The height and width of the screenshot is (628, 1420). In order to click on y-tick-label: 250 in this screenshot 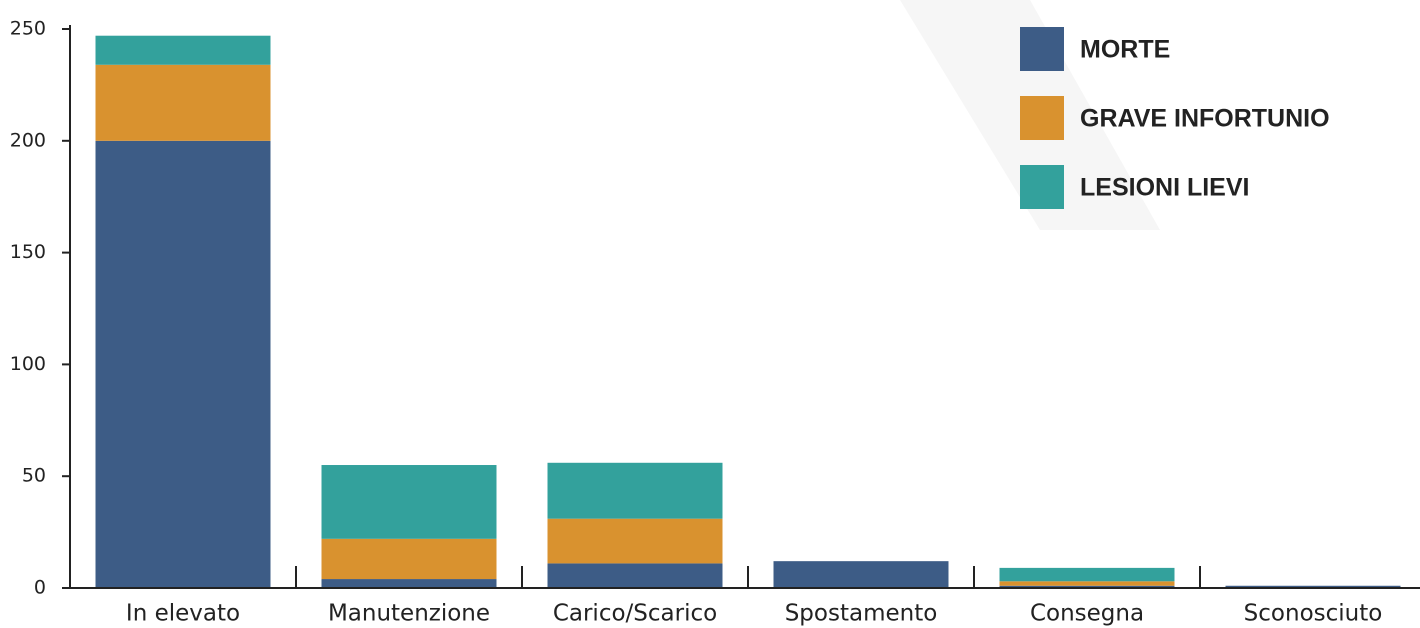, I will do `click(28, 29)`.